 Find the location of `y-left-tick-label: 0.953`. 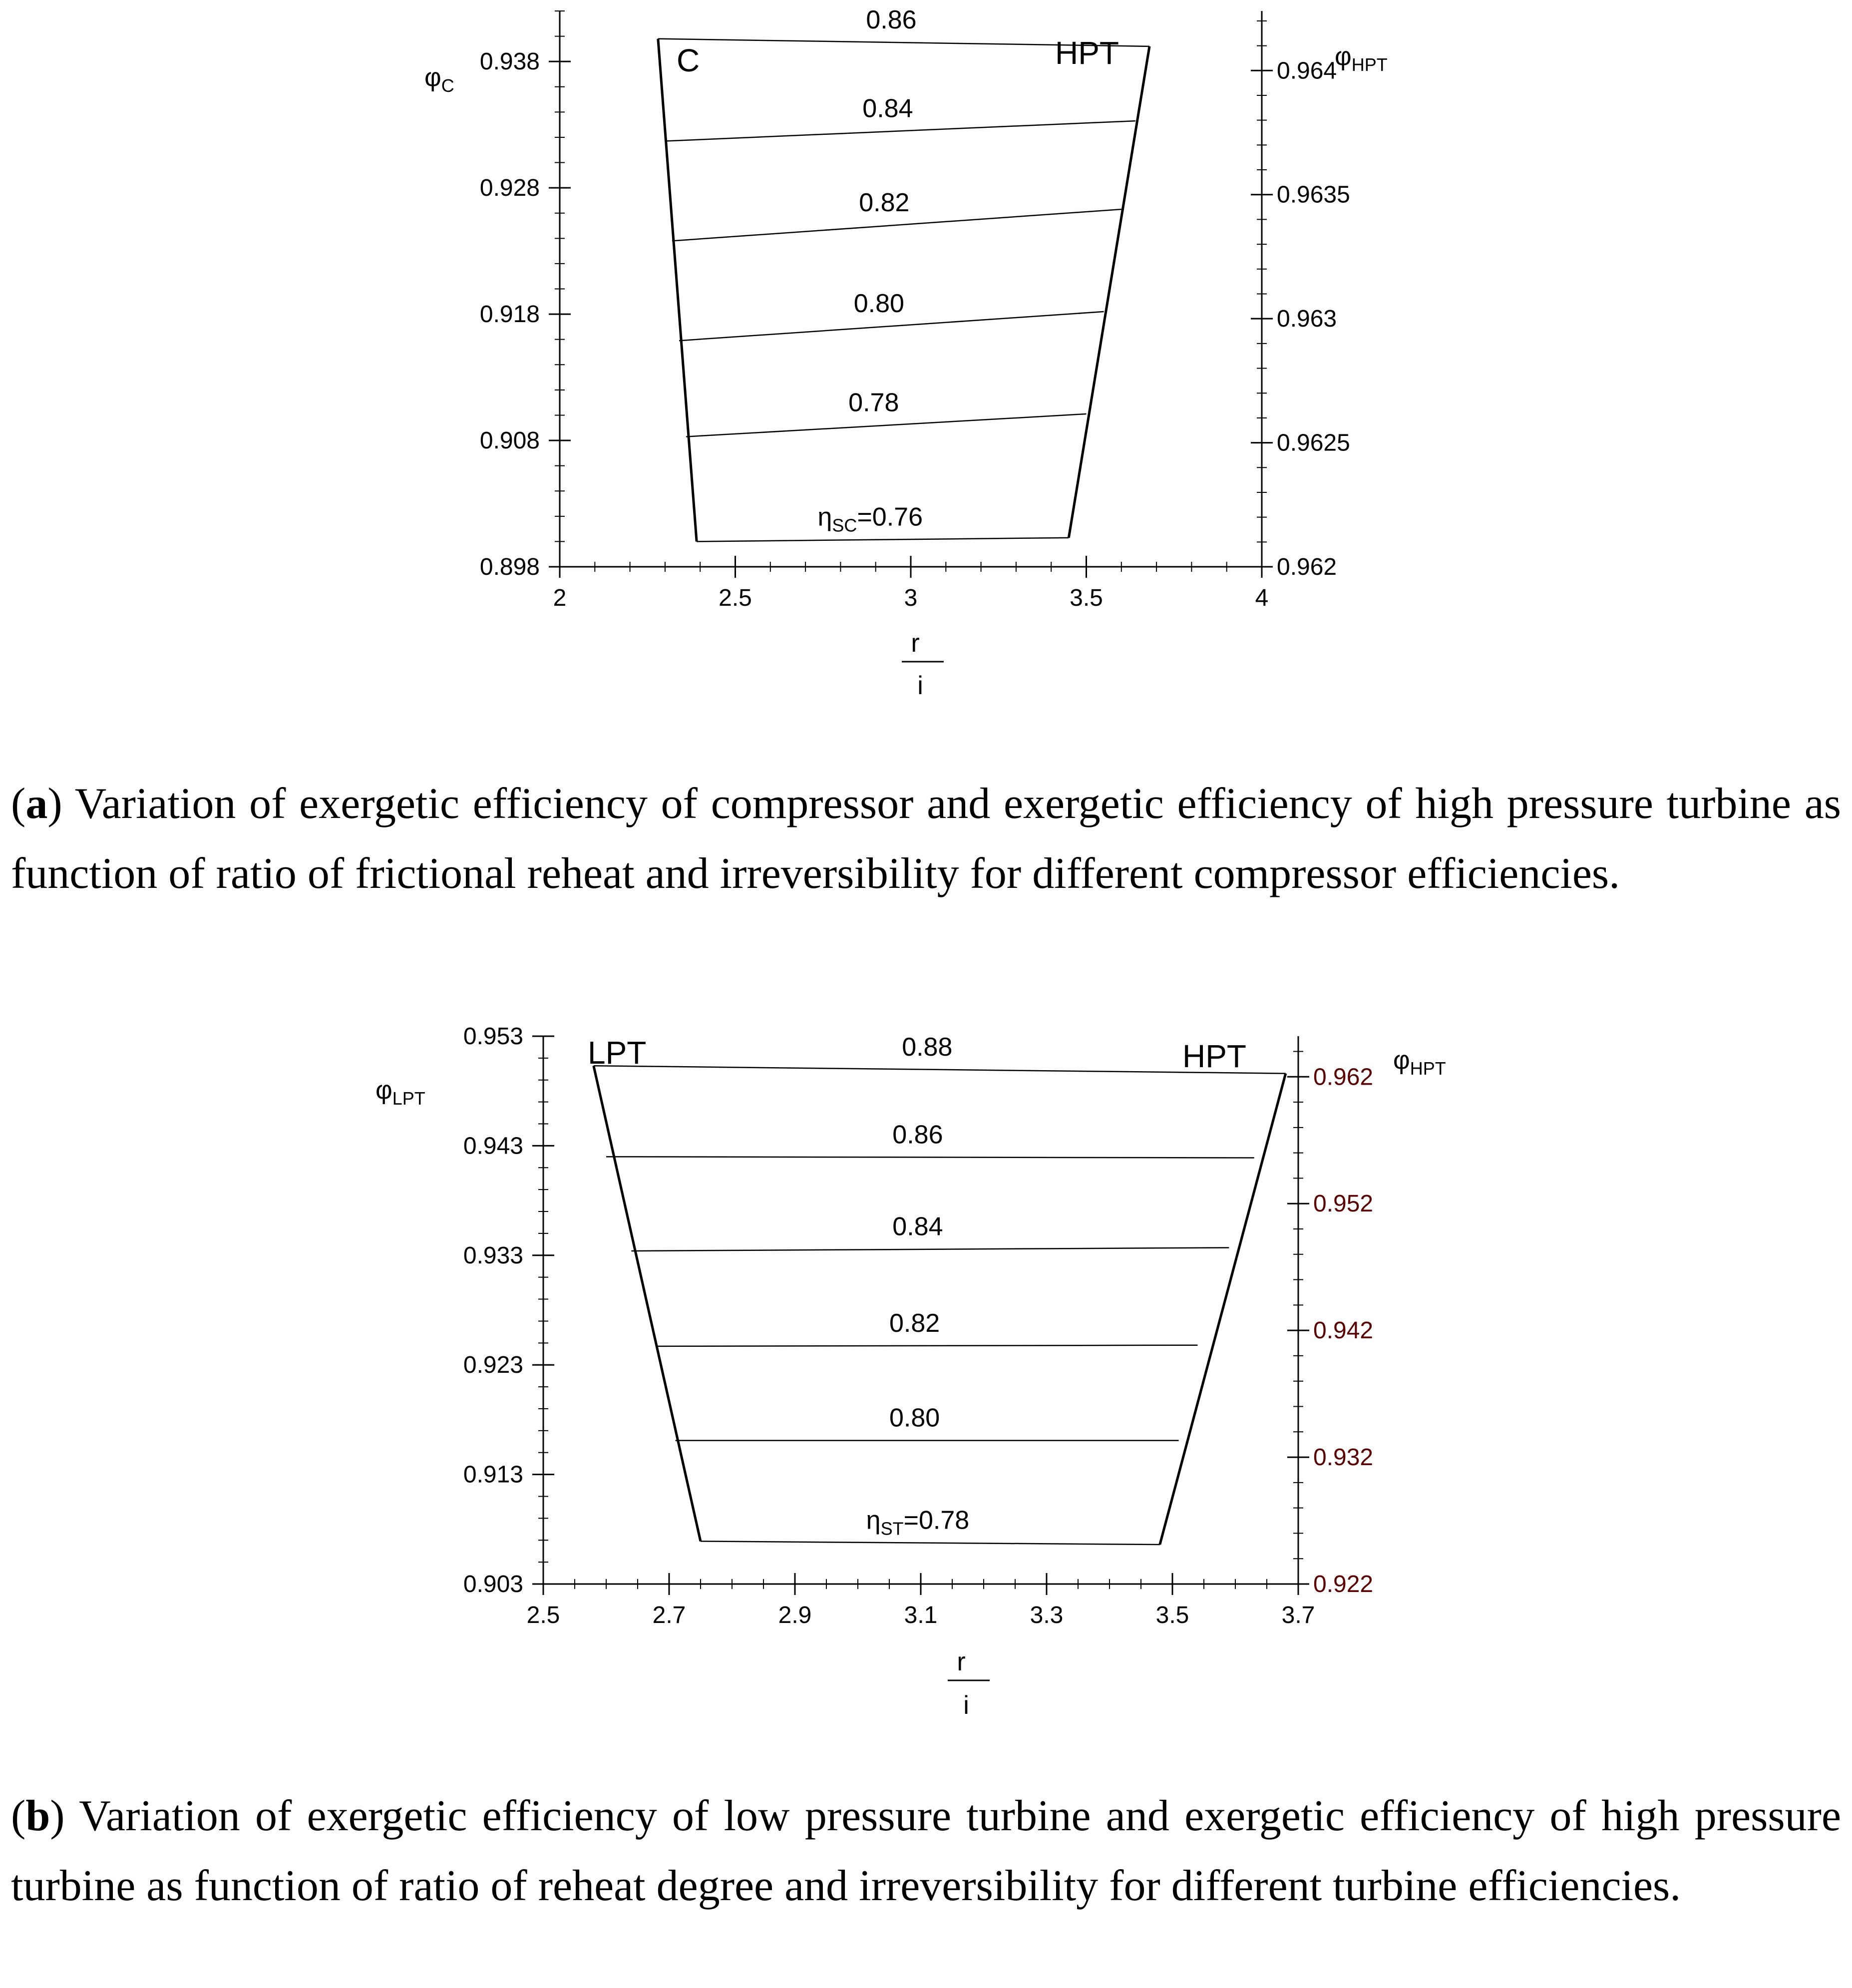

y-left-tick-label: 0.953 is located at coordinates (493, 1036).